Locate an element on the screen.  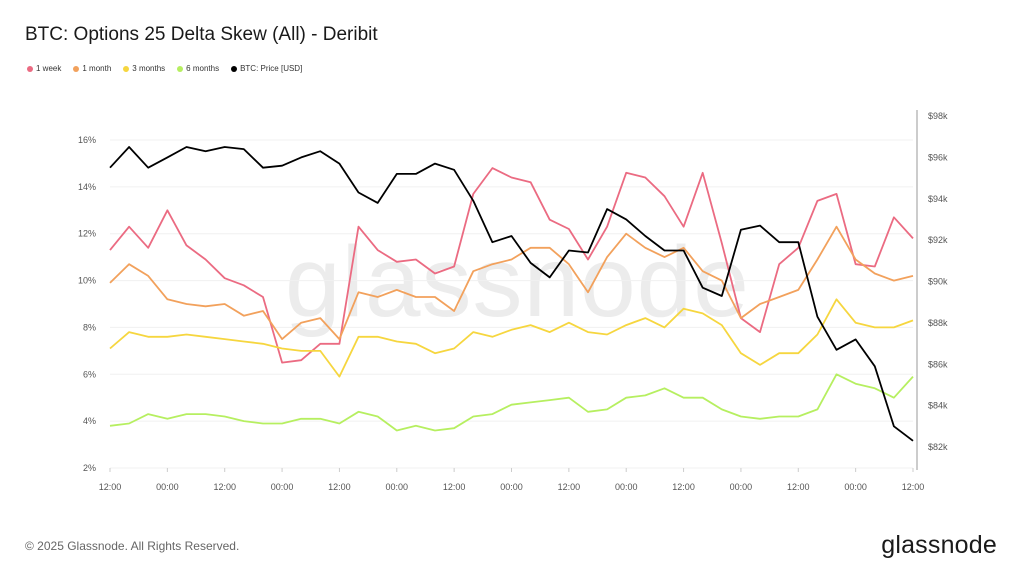
legend-label: 6 months is located at coordinates (203, 68).